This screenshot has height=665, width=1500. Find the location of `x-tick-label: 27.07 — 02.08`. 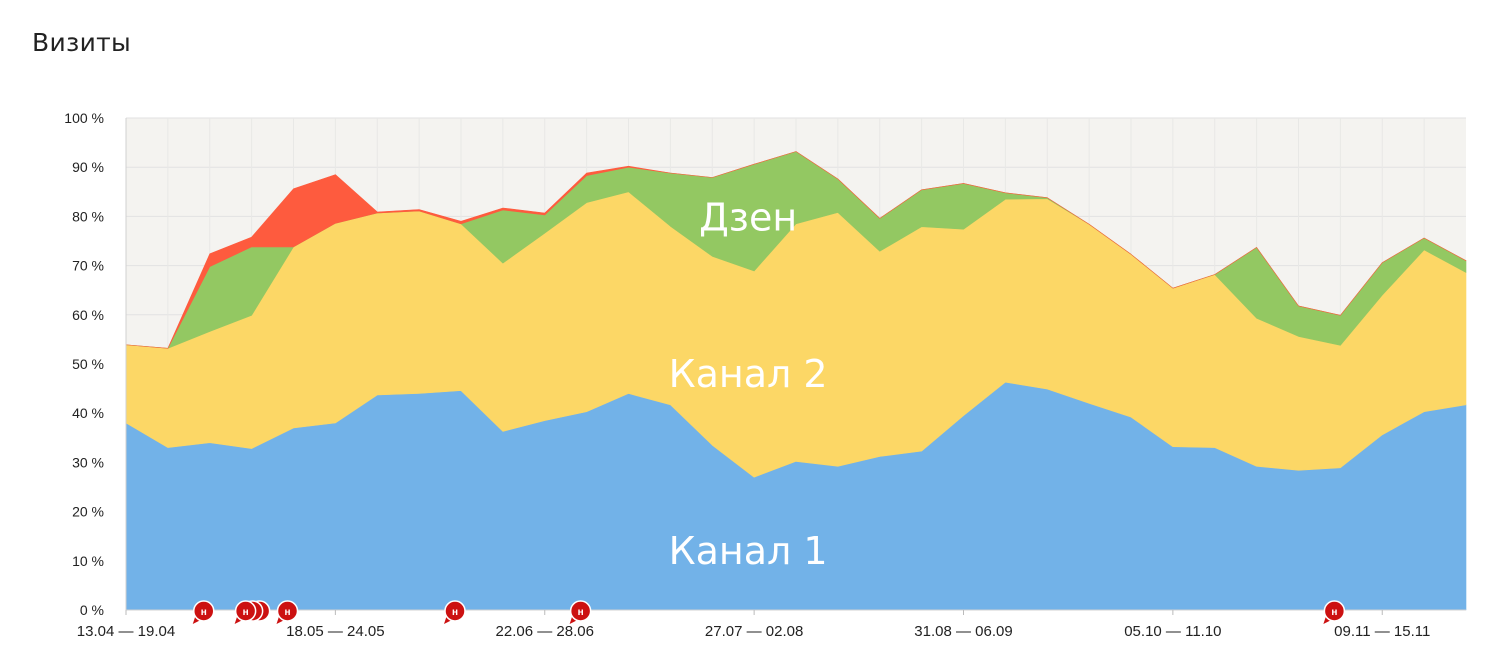

x-tick-label: 27.07 — 02.08 is located at coordinates (754, 631).